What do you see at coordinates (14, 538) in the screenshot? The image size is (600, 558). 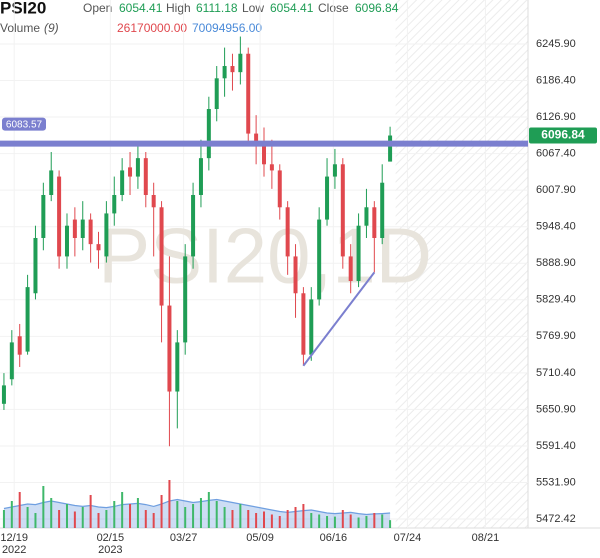 I see `x-tick-label: 12/19` at bounding box center [14, 538].